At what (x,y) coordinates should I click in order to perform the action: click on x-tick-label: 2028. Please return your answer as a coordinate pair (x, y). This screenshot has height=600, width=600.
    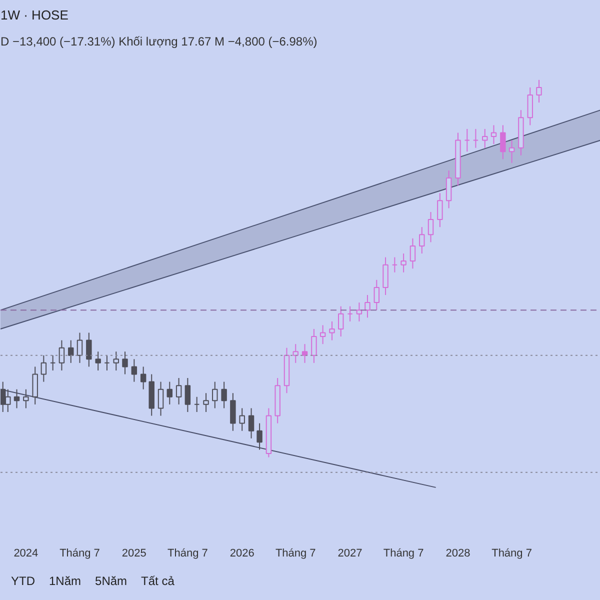
    Looking at the image, I should click on (458, 554).